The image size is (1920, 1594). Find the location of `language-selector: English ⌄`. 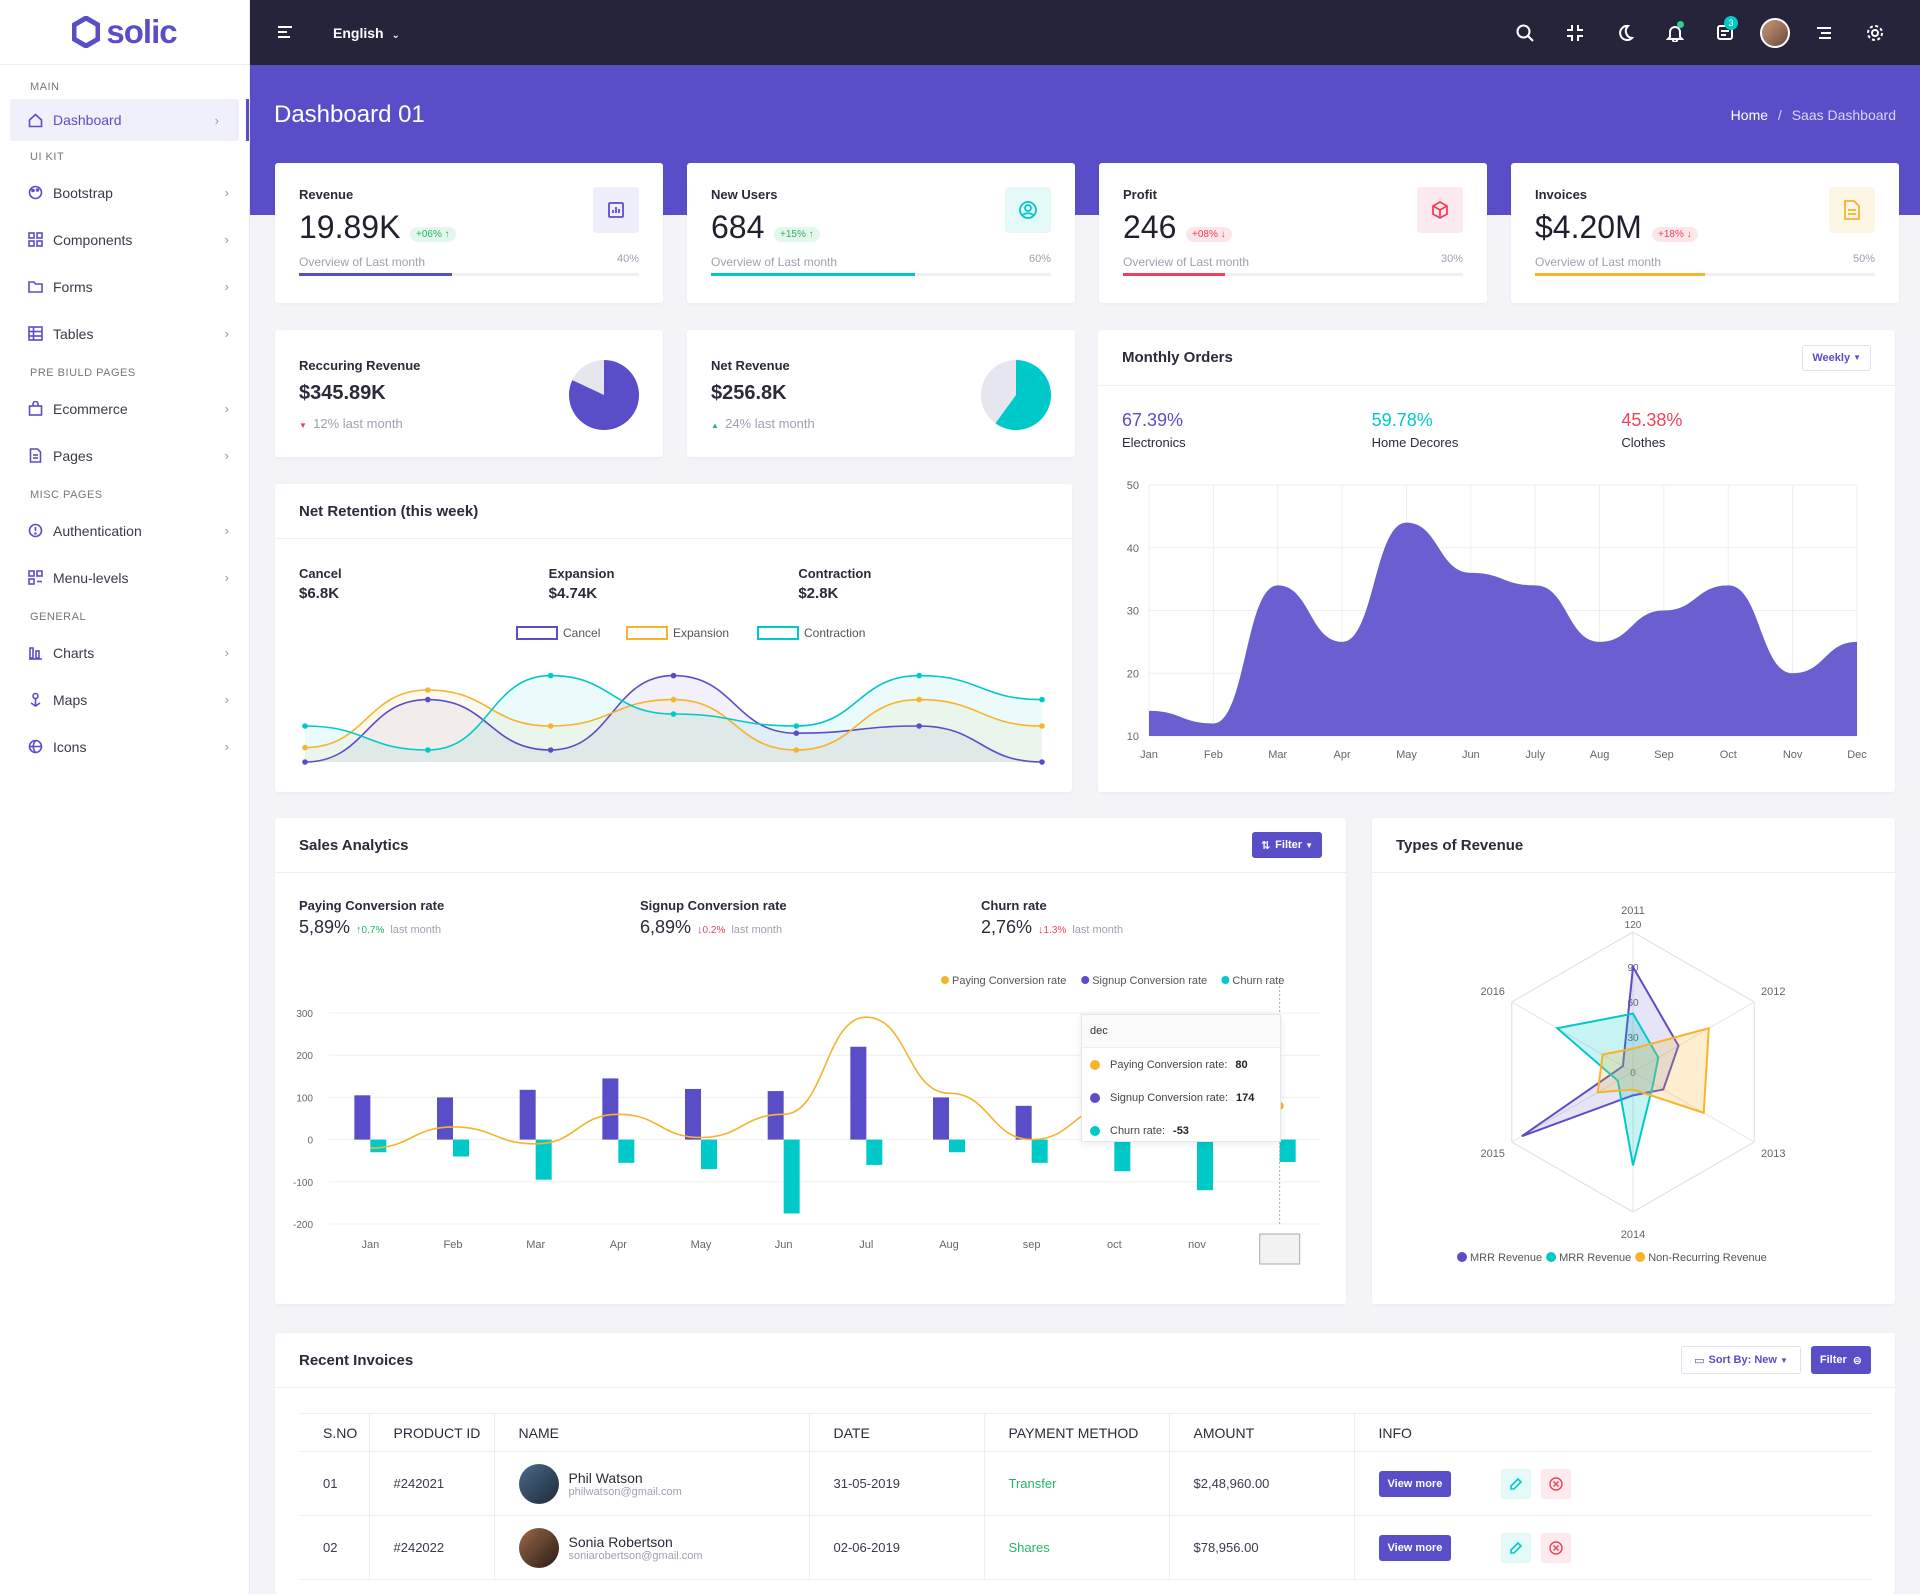

language-selector: English ⌄ is located at coordinates (366, 33).